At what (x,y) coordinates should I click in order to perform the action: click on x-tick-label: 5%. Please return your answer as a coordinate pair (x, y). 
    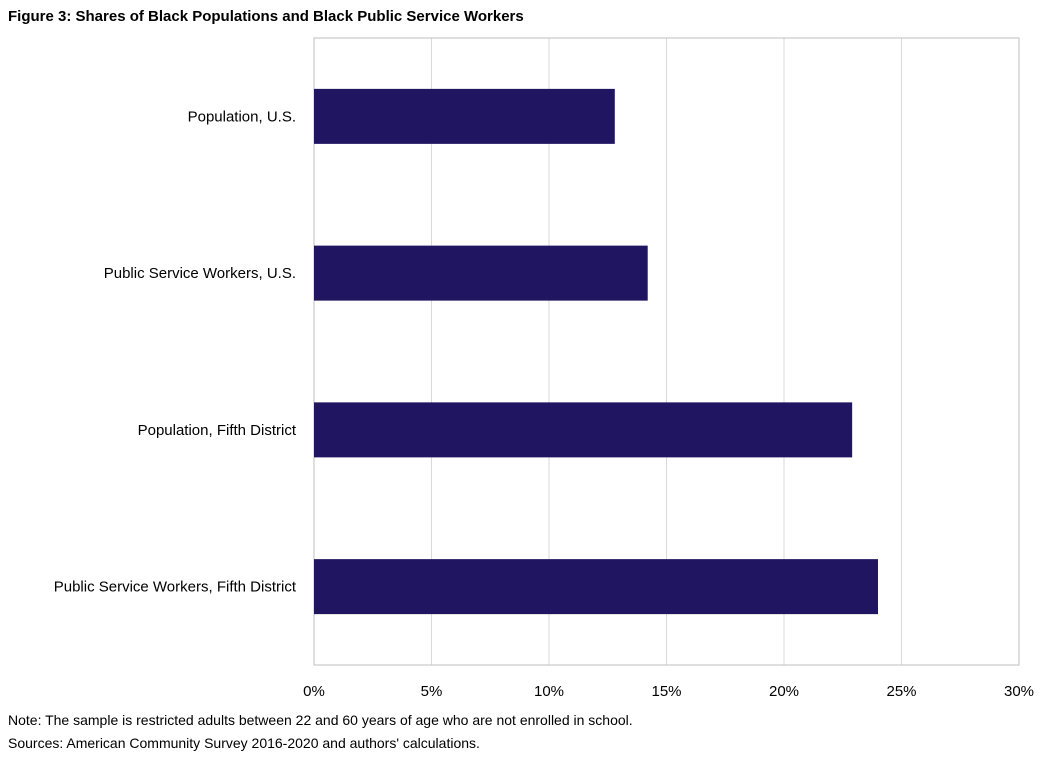
    Looking at the image, I should click on (432, 691).